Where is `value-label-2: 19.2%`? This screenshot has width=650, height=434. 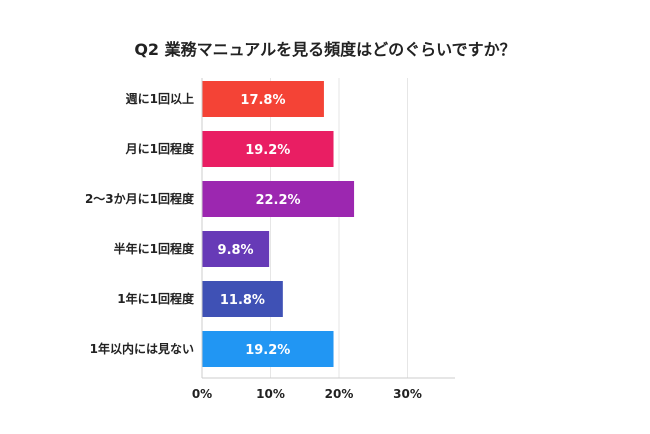
value-label-2: 19.2% is located at coordinates (267, 150).